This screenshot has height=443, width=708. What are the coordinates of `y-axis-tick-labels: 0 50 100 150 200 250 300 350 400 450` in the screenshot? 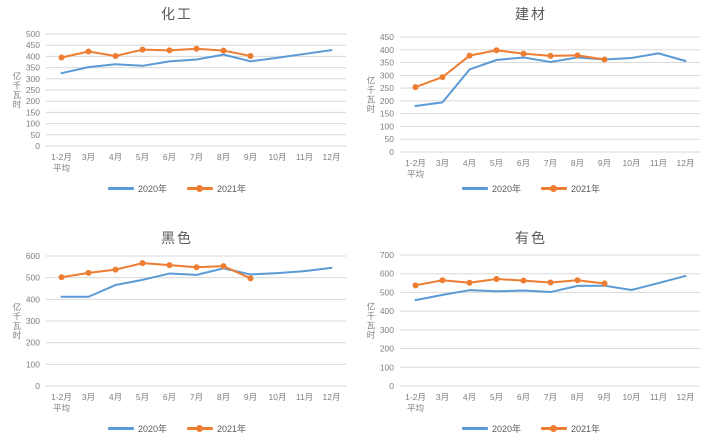 It's located at (387, 94).